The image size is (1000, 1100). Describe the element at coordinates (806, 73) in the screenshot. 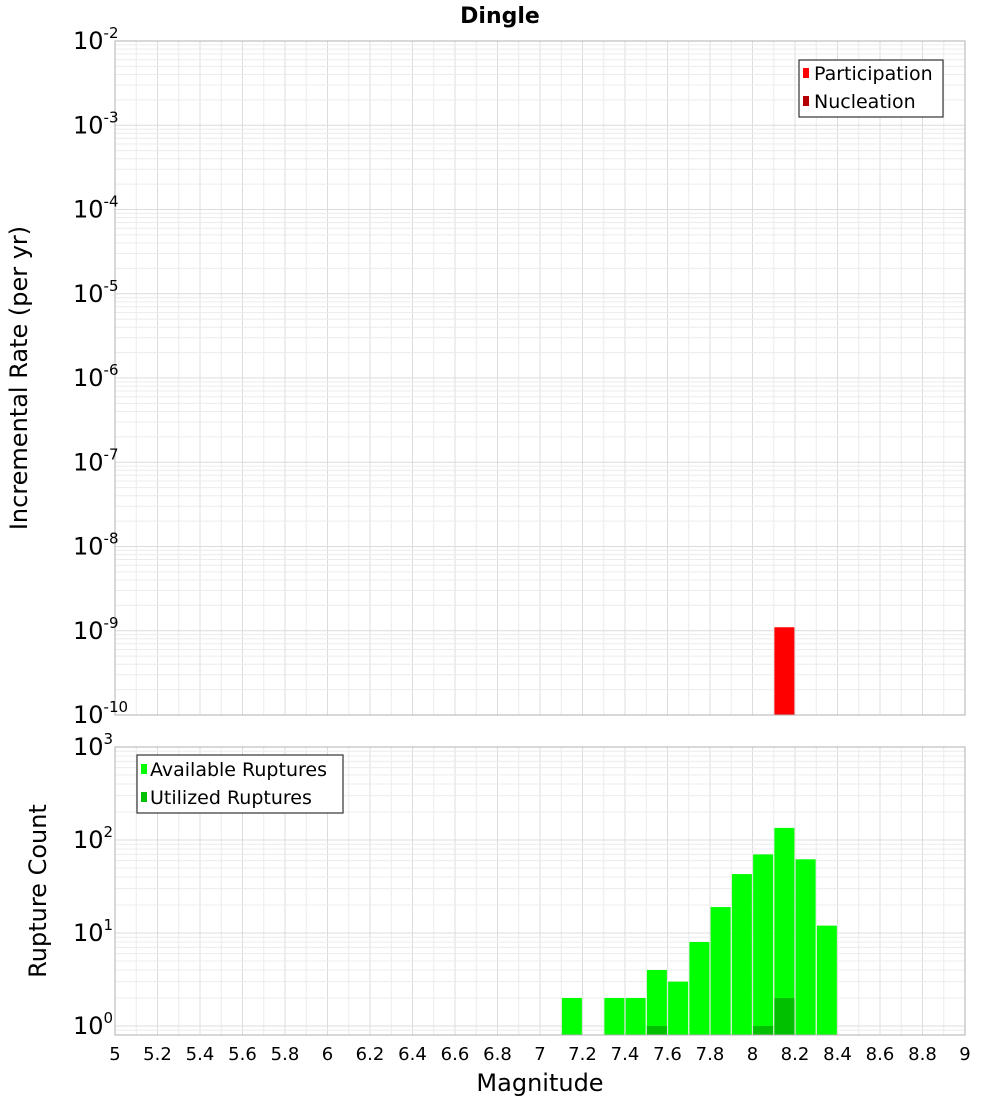

I see `legend-swatch-participation` at that location.